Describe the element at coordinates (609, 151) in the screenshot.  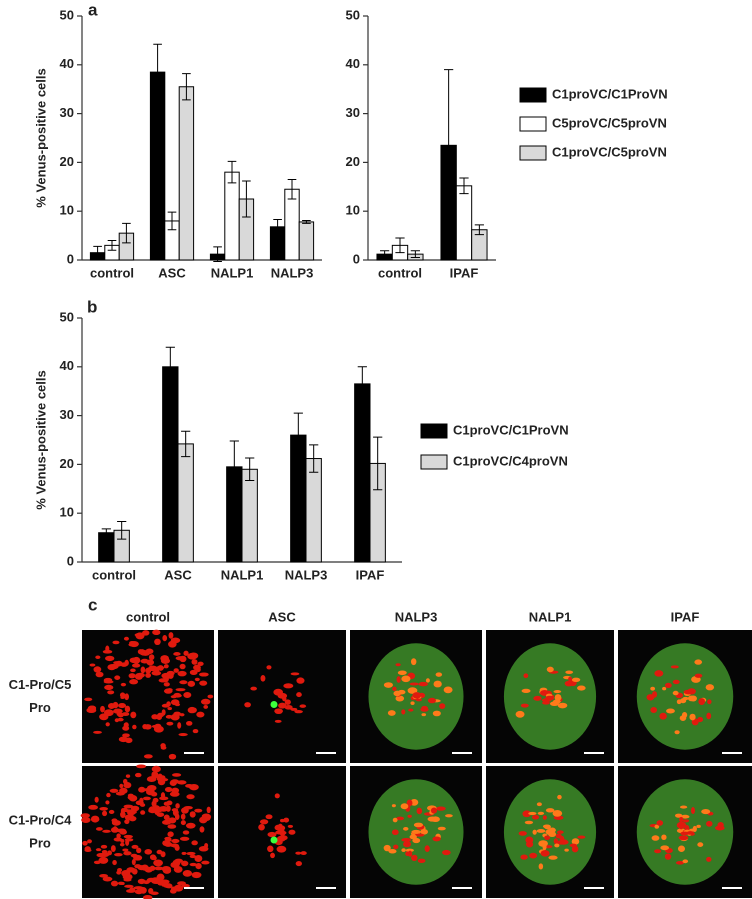
I see `legend-label: C1proVC/C5proVN` at that location.